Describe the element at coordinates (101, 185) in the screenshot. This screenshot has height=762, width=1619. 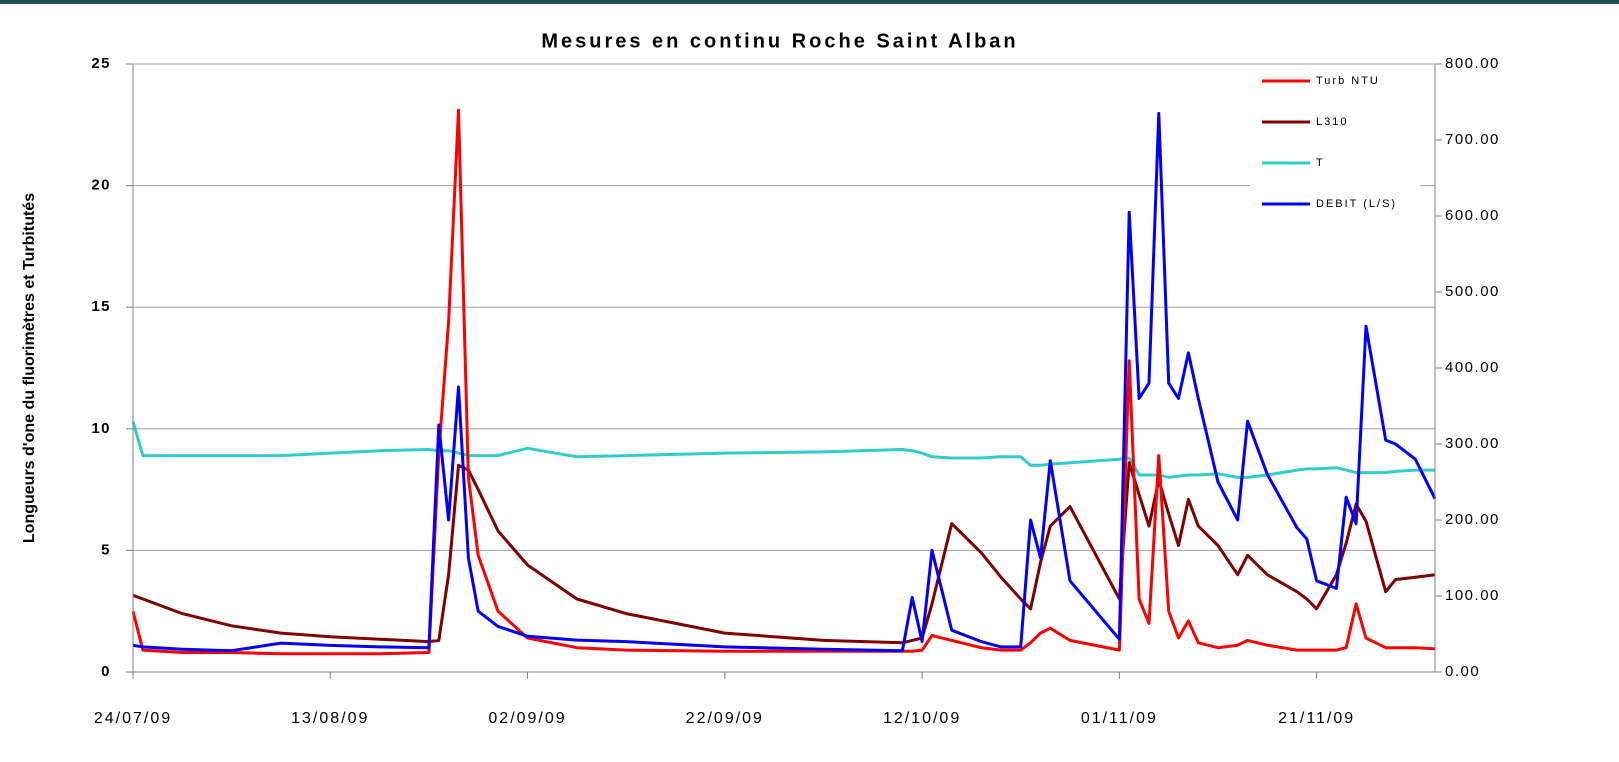
I see `y-tick-label: 20` at that location.